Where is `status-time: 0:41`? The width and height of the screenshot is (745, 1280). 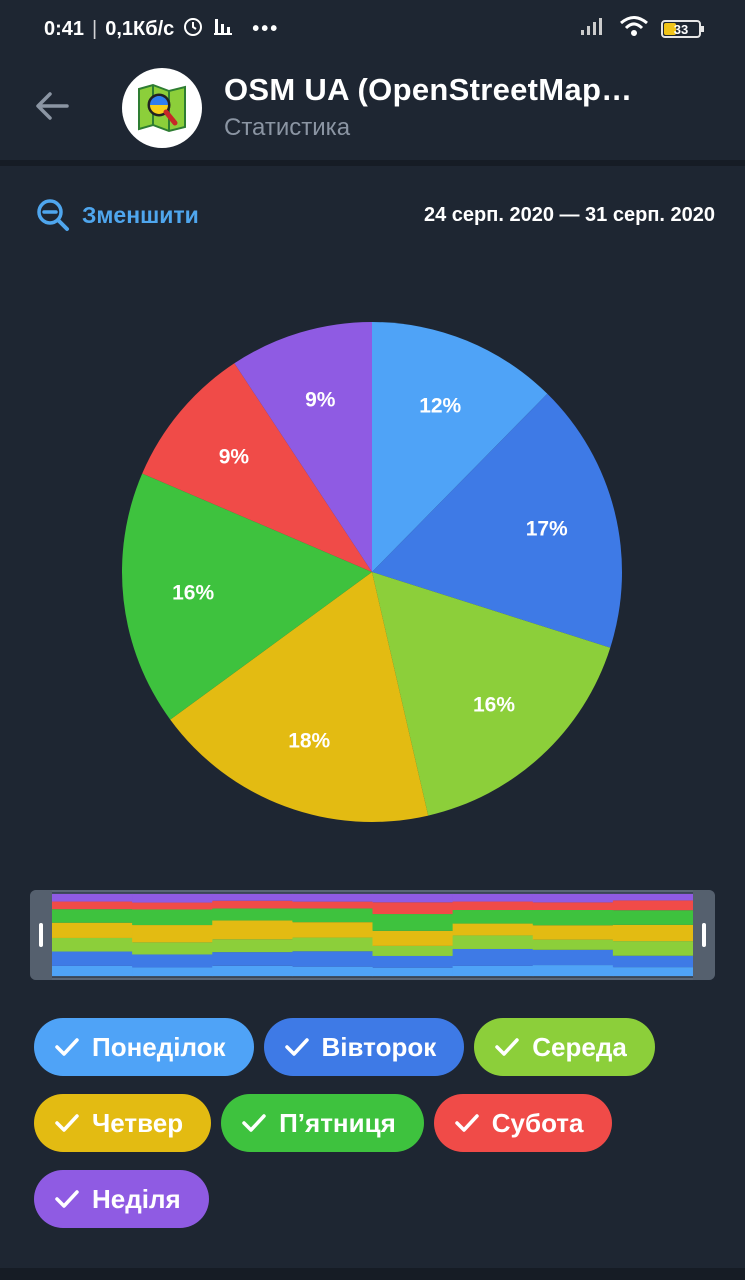
status-time: 0:41 is located at coordinates (64, 28).